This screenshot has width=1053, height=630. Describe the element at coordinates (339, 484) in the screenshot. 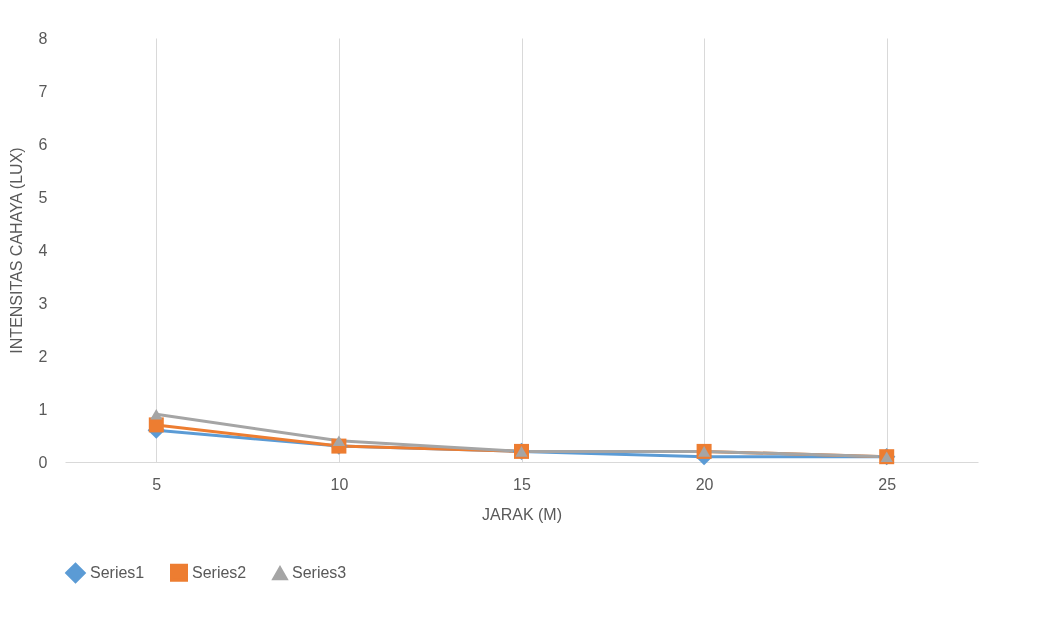

I see `x-tick-label: 10` at that location.